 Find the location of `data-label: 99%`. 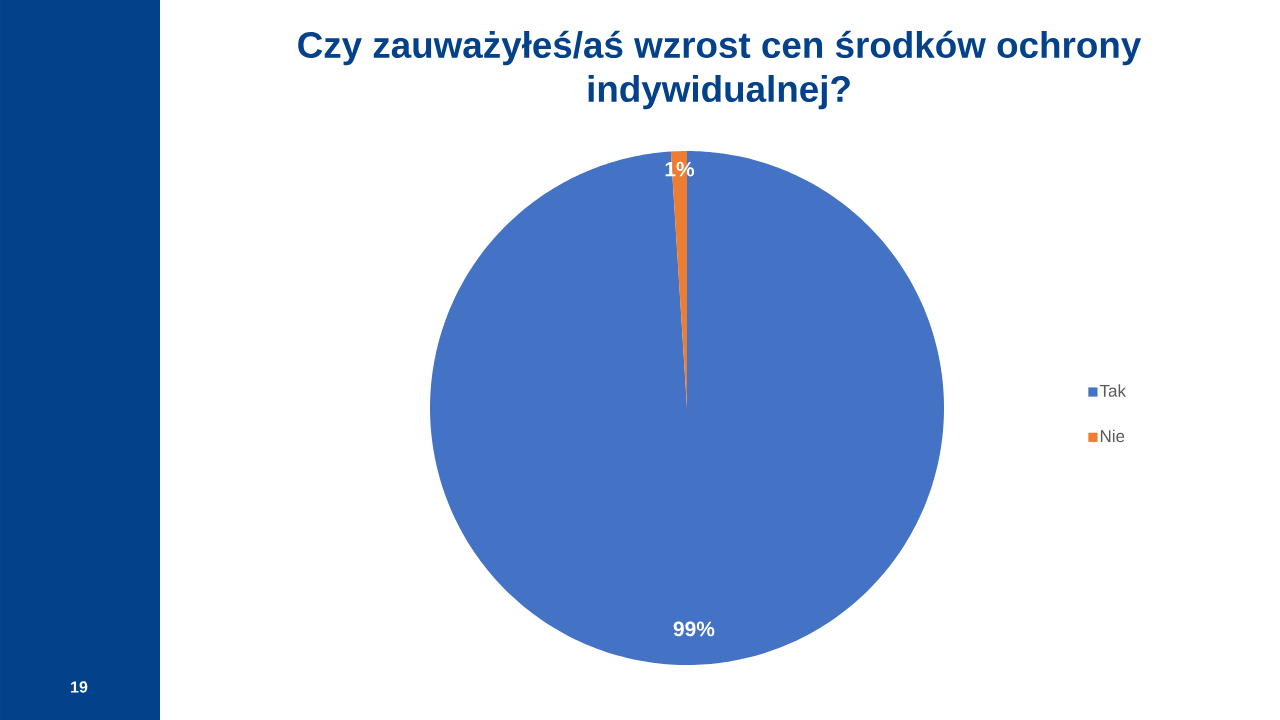

data-label: 99% is located at coordinates (694, 629).